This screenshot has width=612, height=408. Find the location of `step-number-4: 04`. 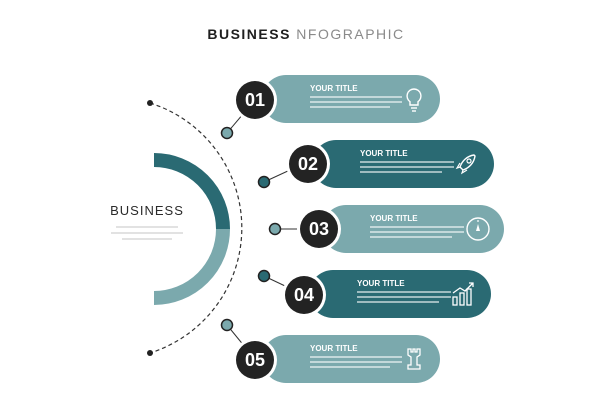

step-number-4: 04 is located at coordinates (304, 295).